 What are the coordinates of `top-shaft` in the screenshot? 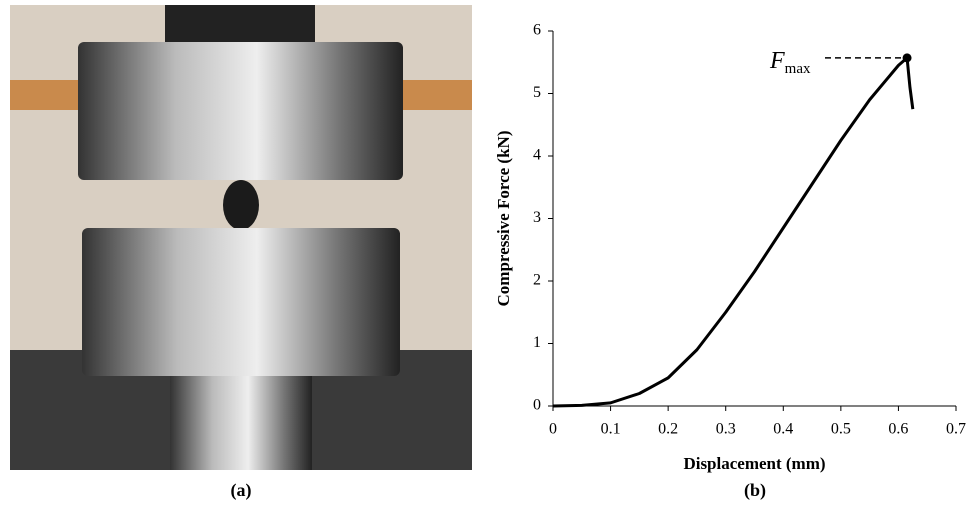 It's located at (240, 25).